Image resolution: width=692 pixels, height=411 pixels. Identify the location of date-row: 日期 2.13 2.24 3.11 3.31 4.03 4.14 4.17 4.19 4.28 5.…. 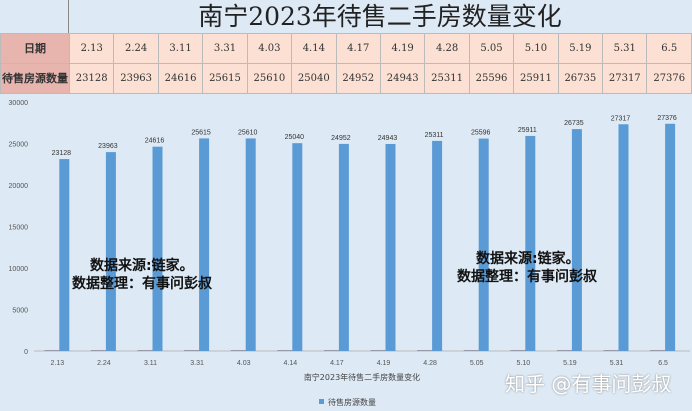
(346, 48).